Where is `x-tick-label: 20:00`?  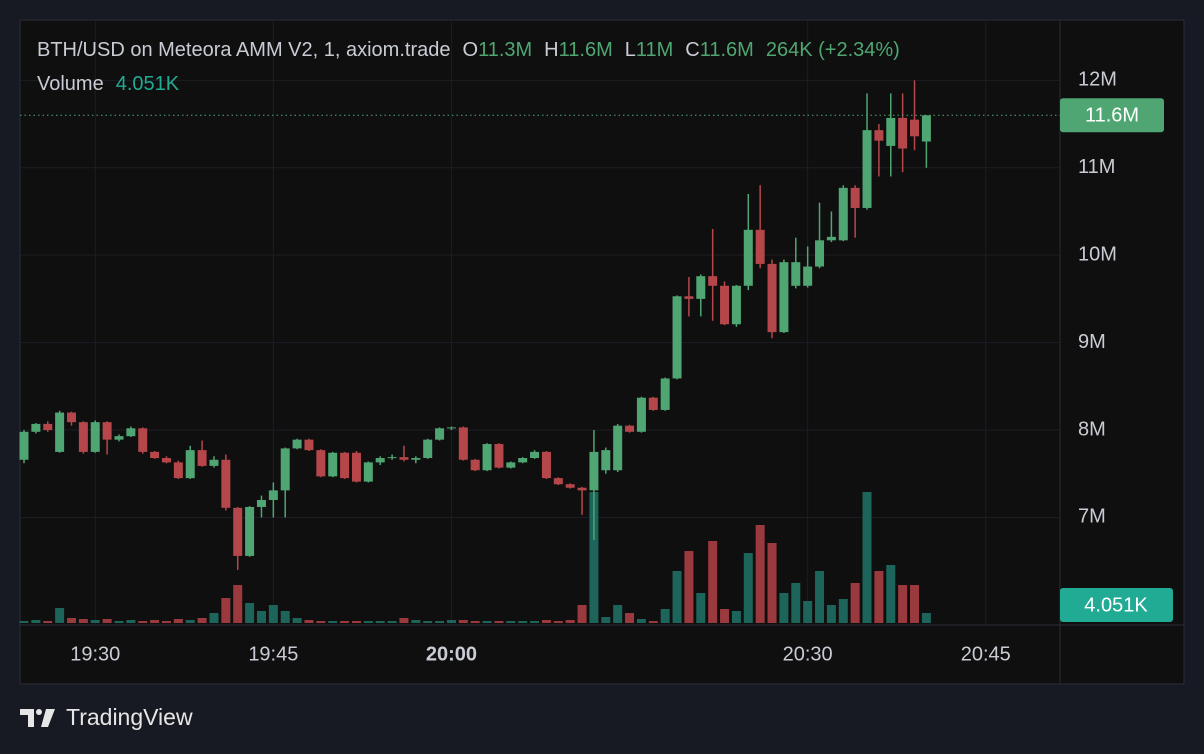
x-tick-label: 20:00 is located at coordinates (451, 654).